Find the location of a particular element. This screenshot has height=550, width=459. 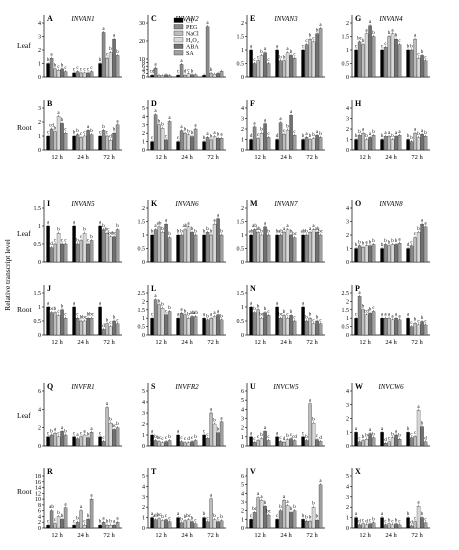

y-tick-label: 1.5 is located at coordinates (241, 38).